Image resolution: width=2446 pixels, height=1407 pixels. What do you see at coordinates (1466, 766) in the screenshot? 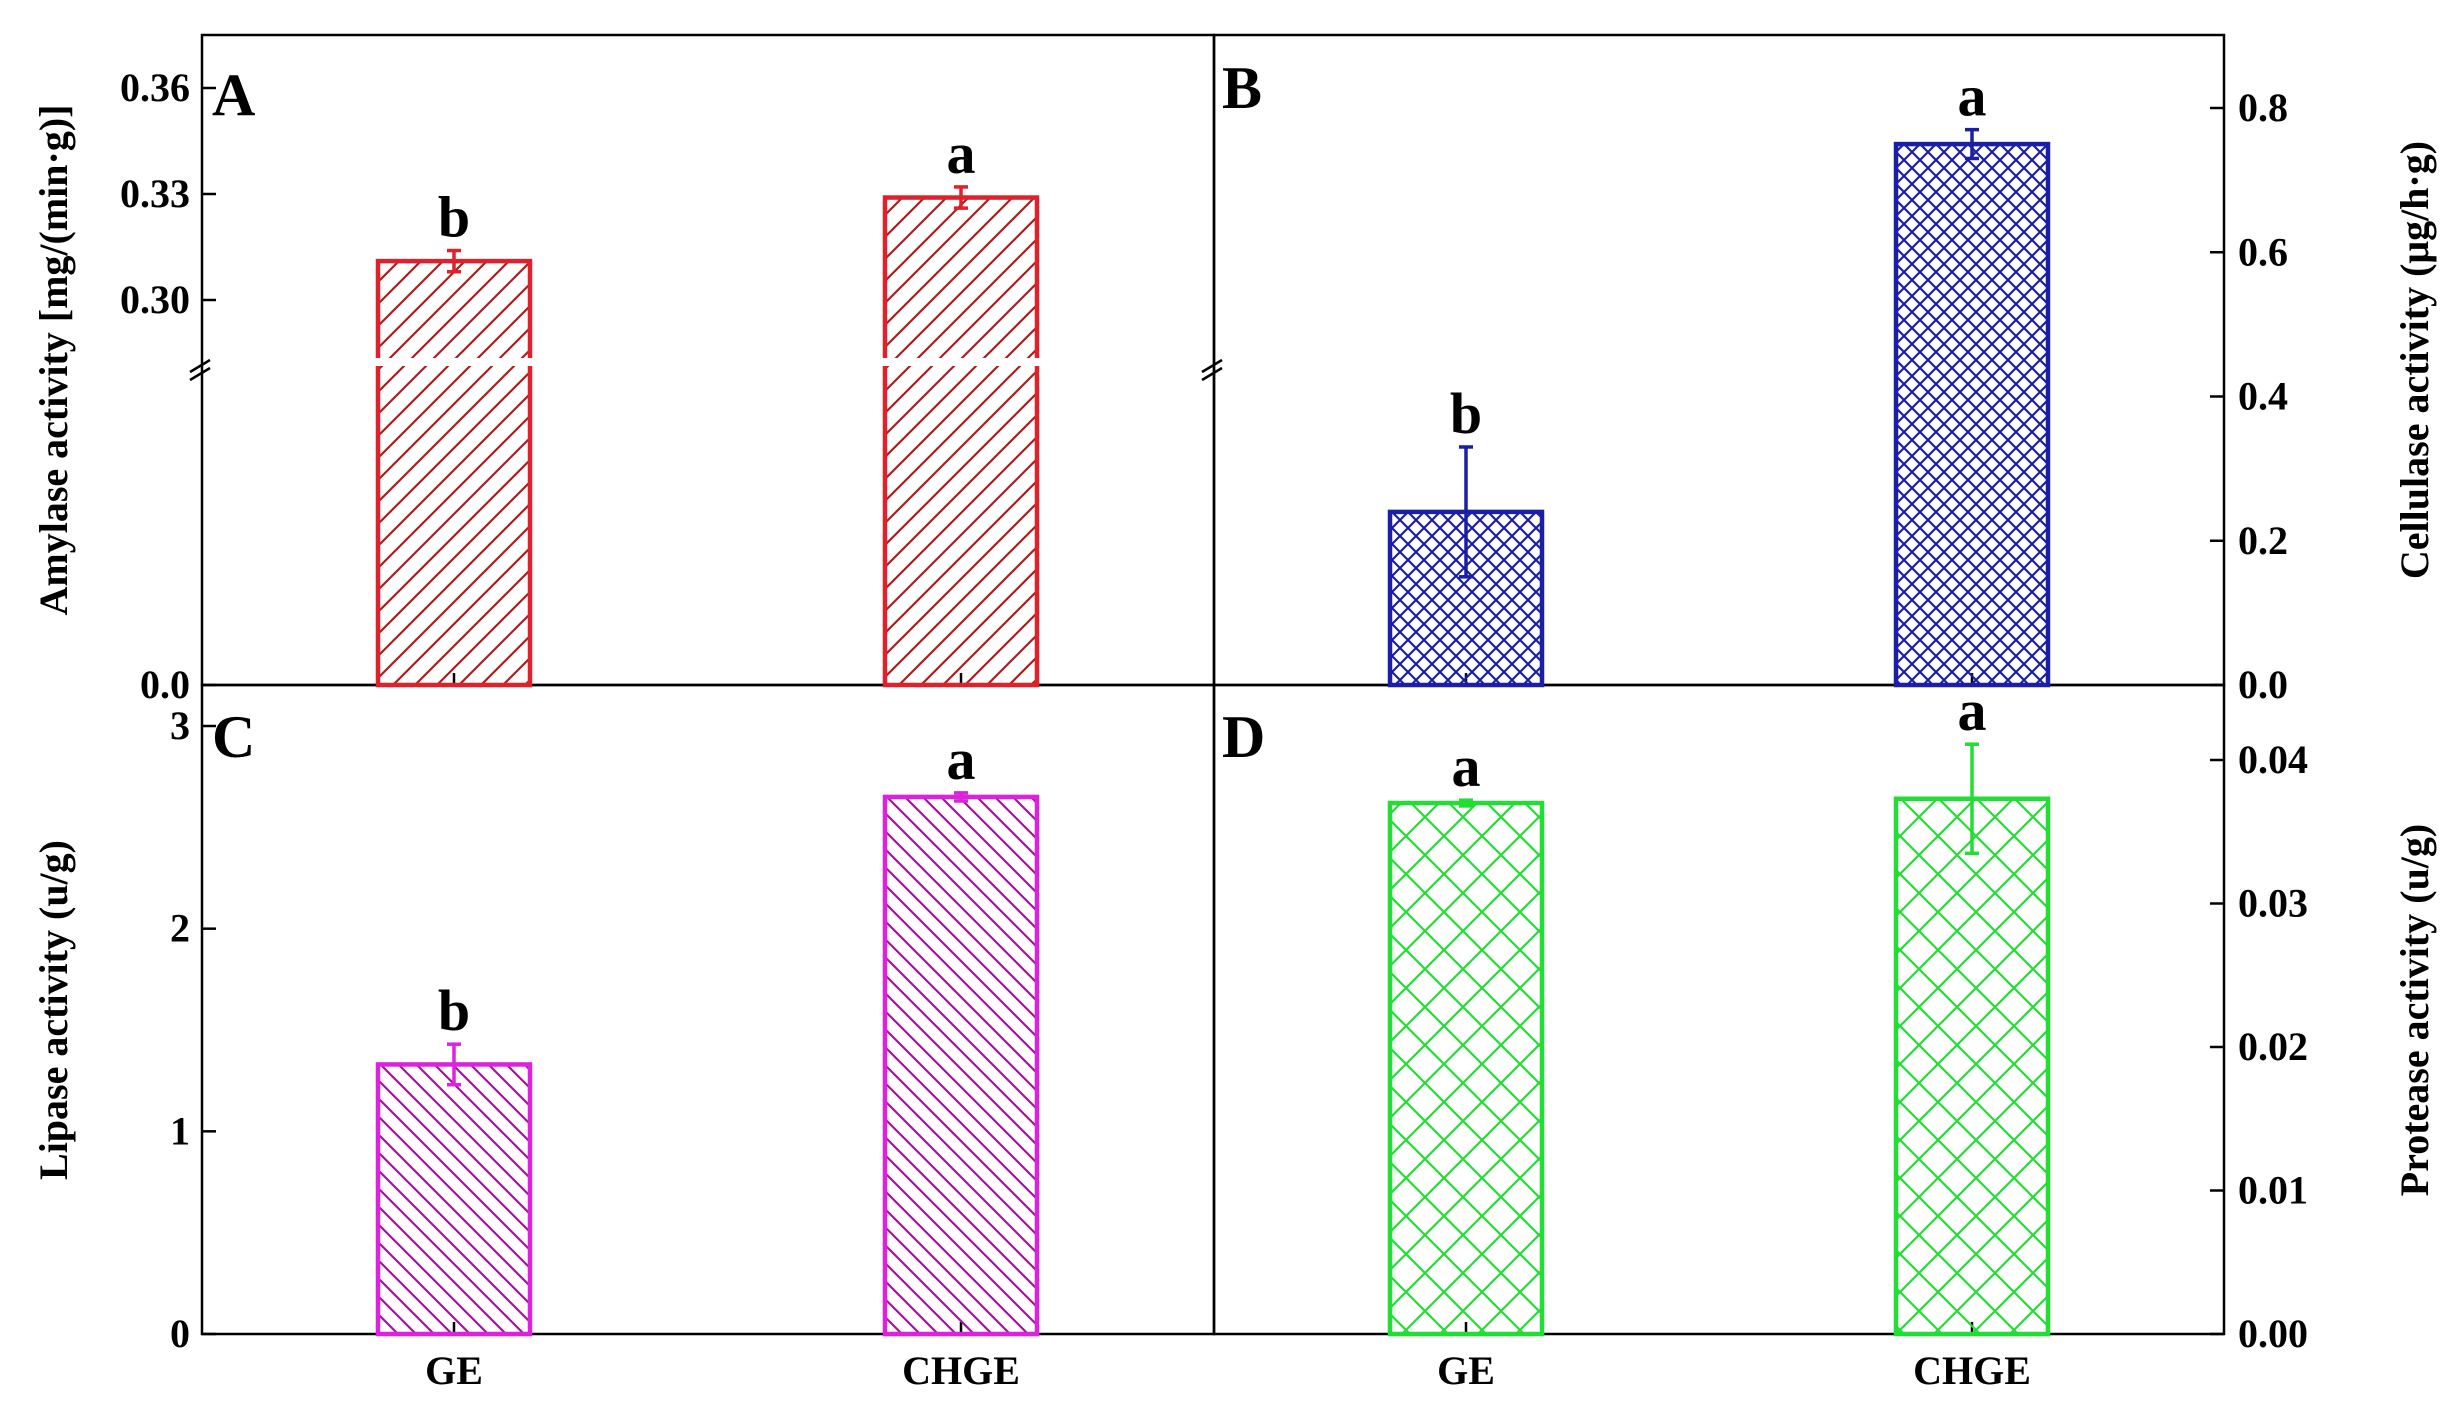
I see `panel-d-sig-ge: a` at bounding box center [1466, 766].